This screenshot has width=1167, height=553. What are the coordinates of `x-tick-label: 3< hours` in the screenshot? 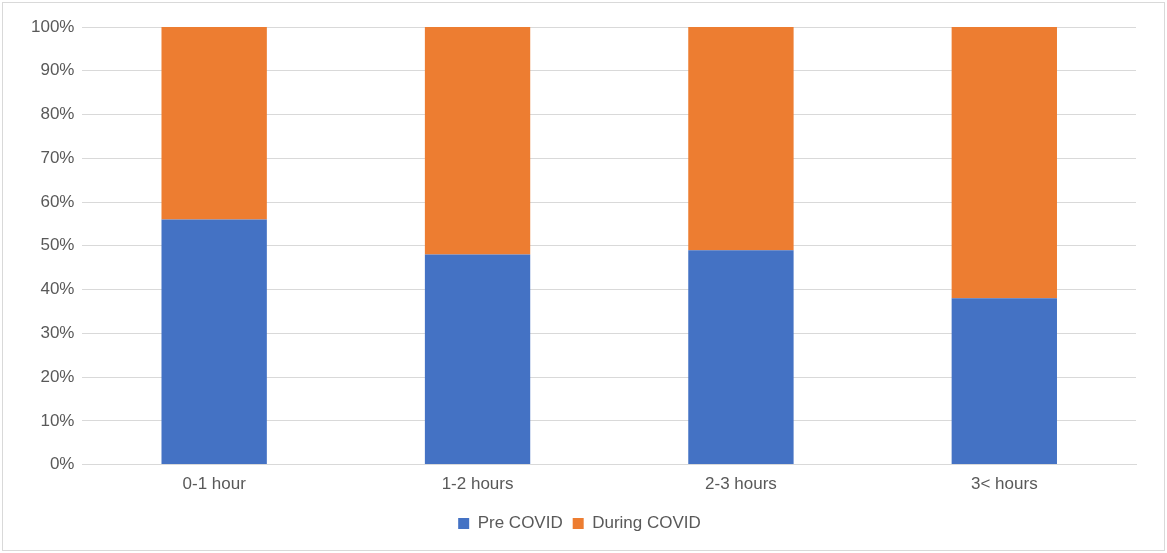 It's located at (1004, 484).